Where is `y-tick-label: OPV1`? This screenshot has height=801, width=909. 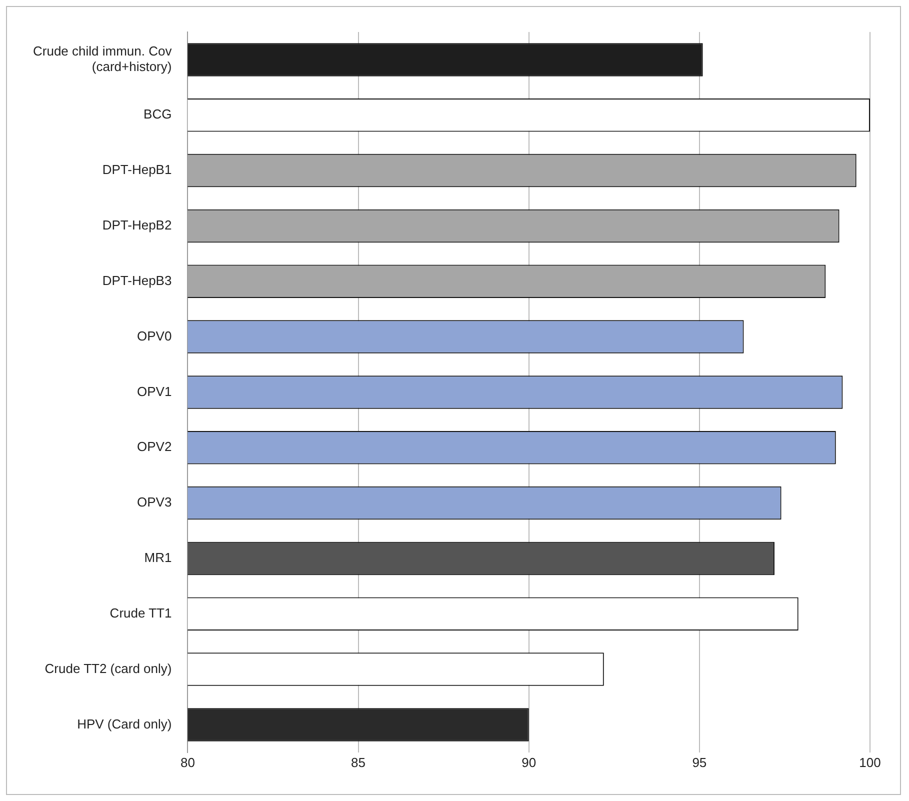 y-tick-label: OPV1 is located at coordinates (154, 391).